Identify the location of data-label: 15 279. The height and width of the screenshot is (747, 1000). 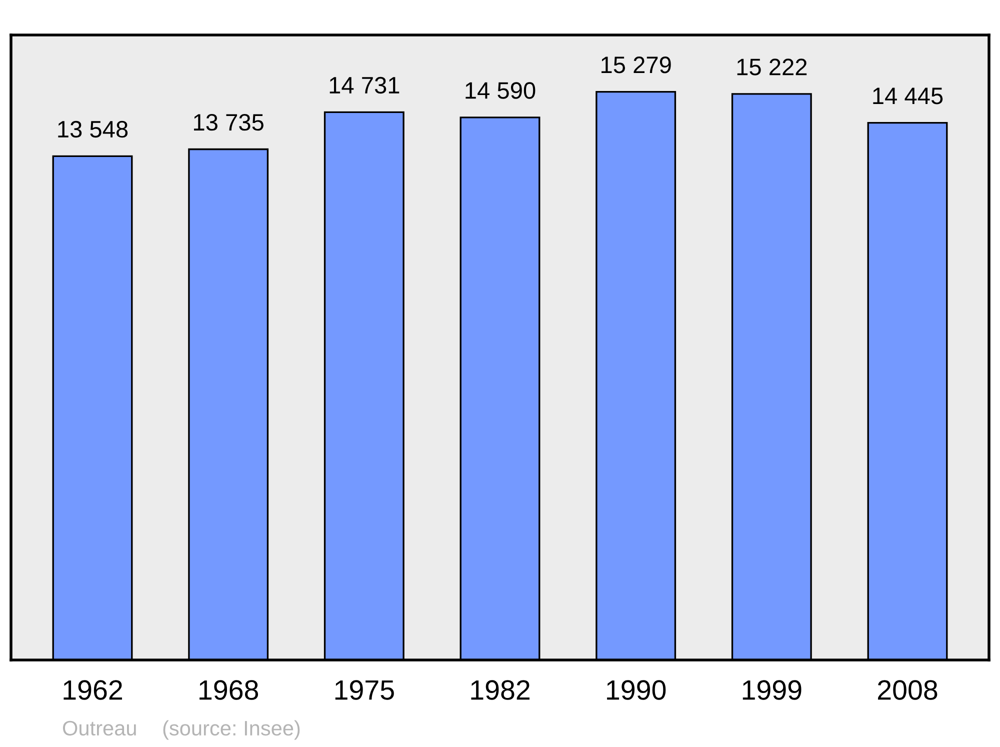
(636, 65).